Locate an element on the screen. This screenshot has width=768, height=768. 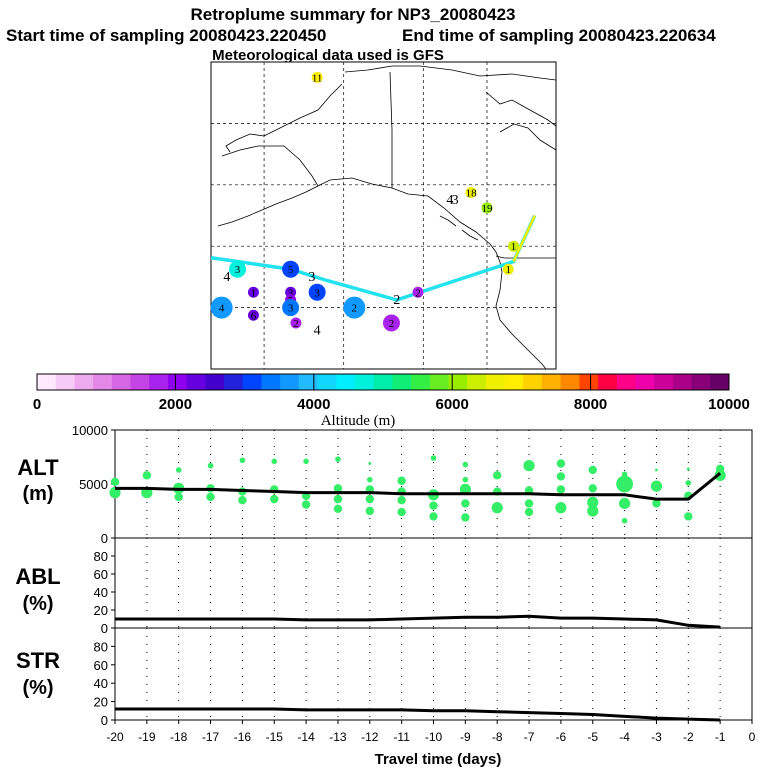
cluster-marker-label: 11 is located at coordinates (317, 78).